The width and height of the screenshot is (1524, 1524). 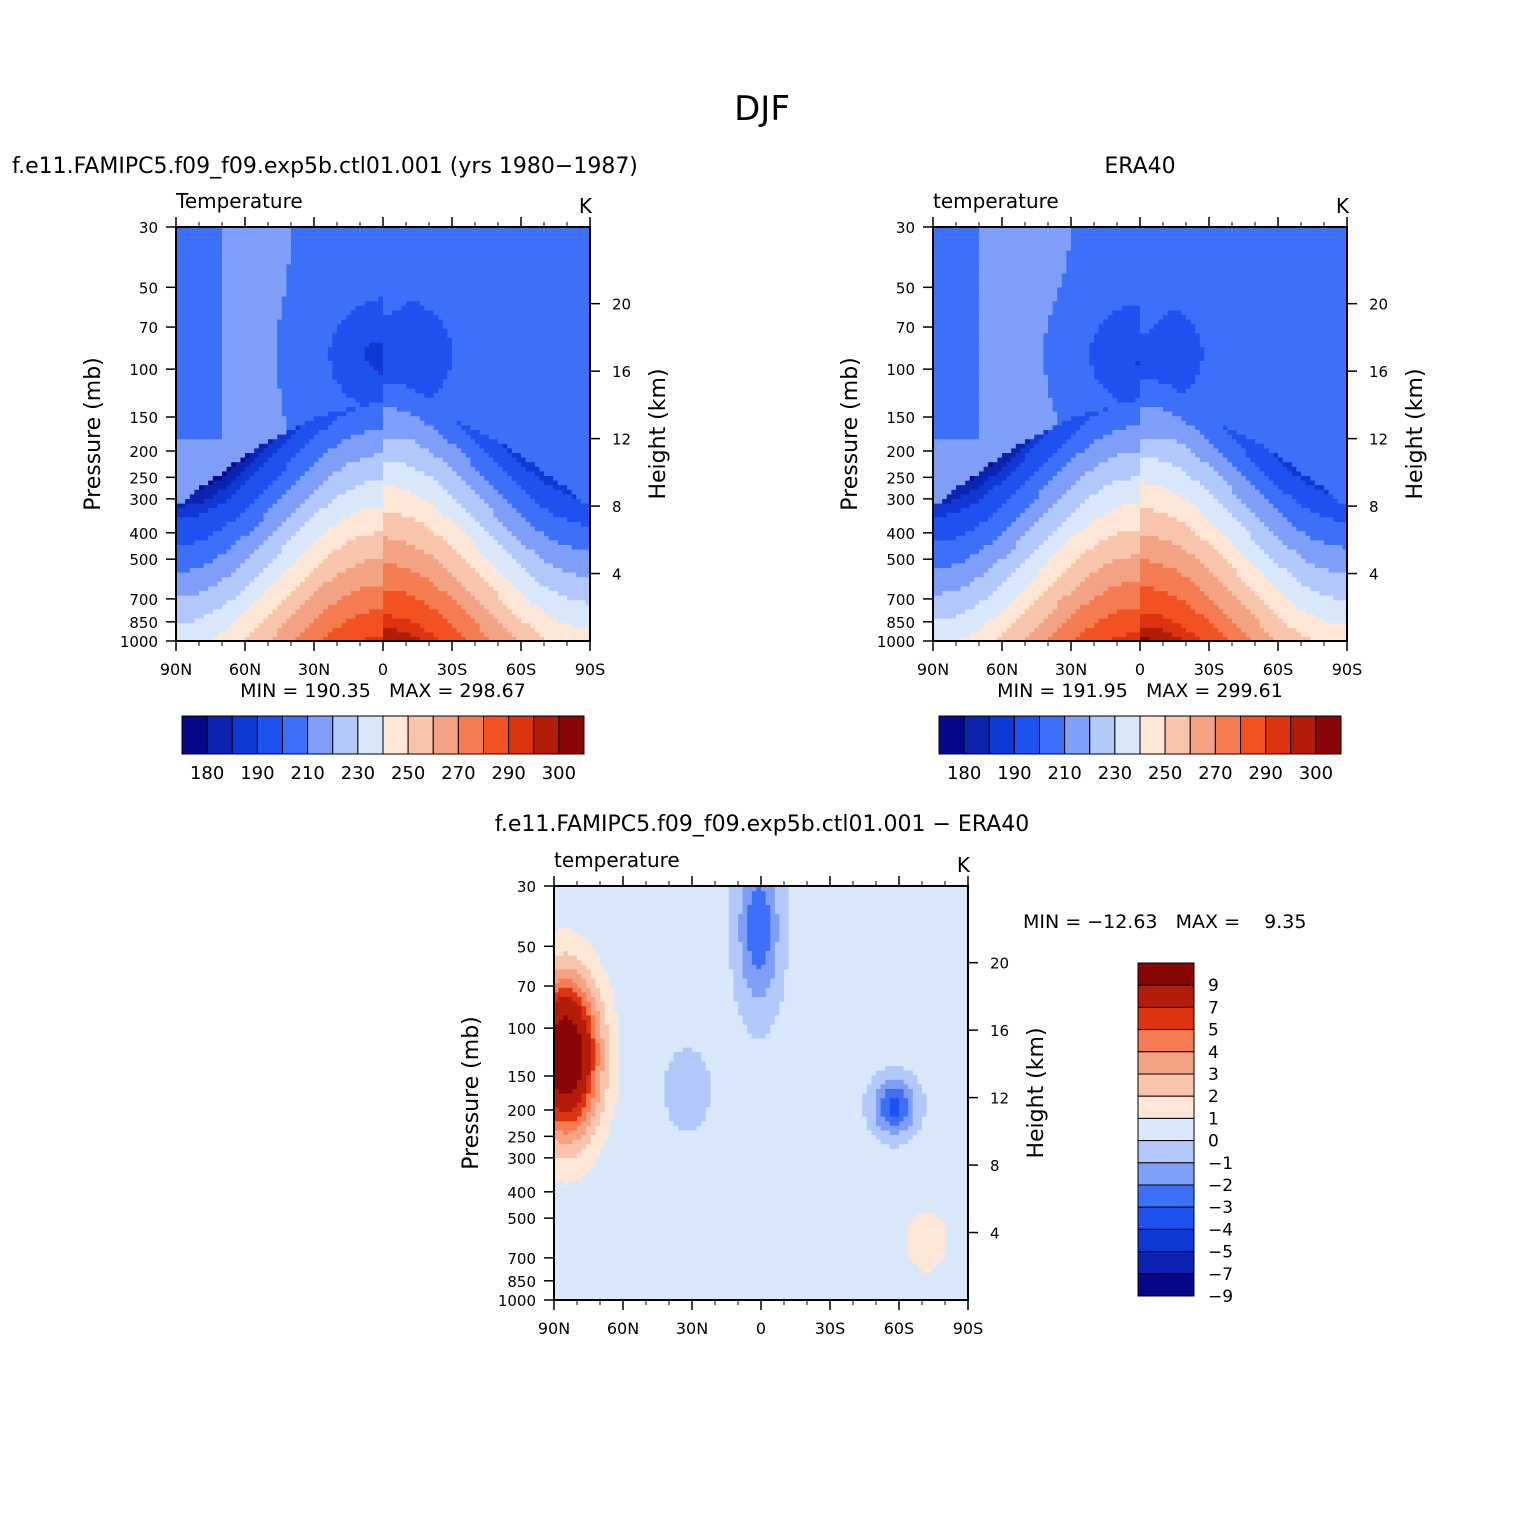 What do you see at coordinates (148, 328) in the screenshot?
I see `y-tick-label: 70` at bounding box center [148, 328].